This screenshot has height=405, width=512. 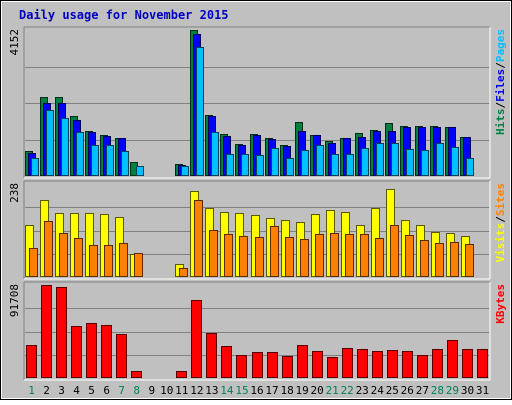 What do you see at coordinates (31, 390) in the screenshot?
I see `x-tick-label-day-1: 1` at bounding box center [31, 390].